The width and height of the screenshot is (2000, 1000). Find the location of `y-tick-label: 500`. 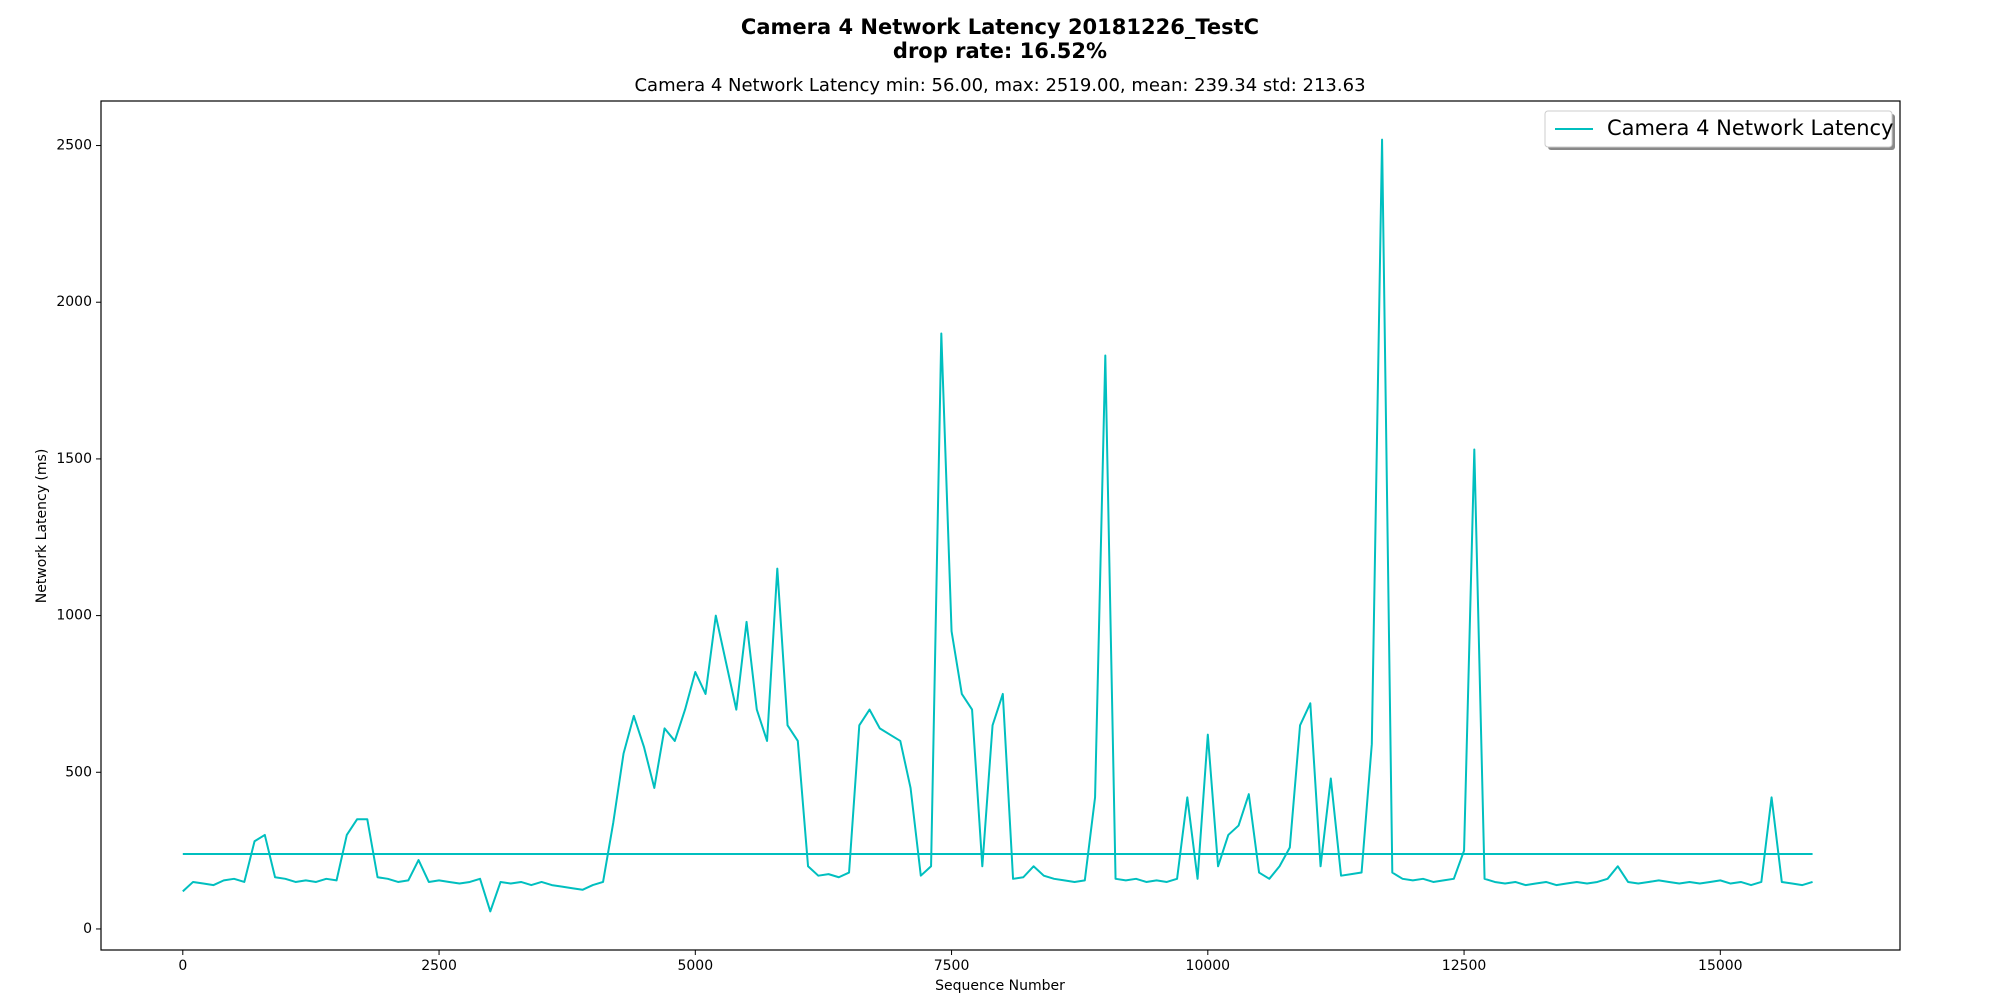

y-tick-label: 500 is located at coordinates (78, 772).